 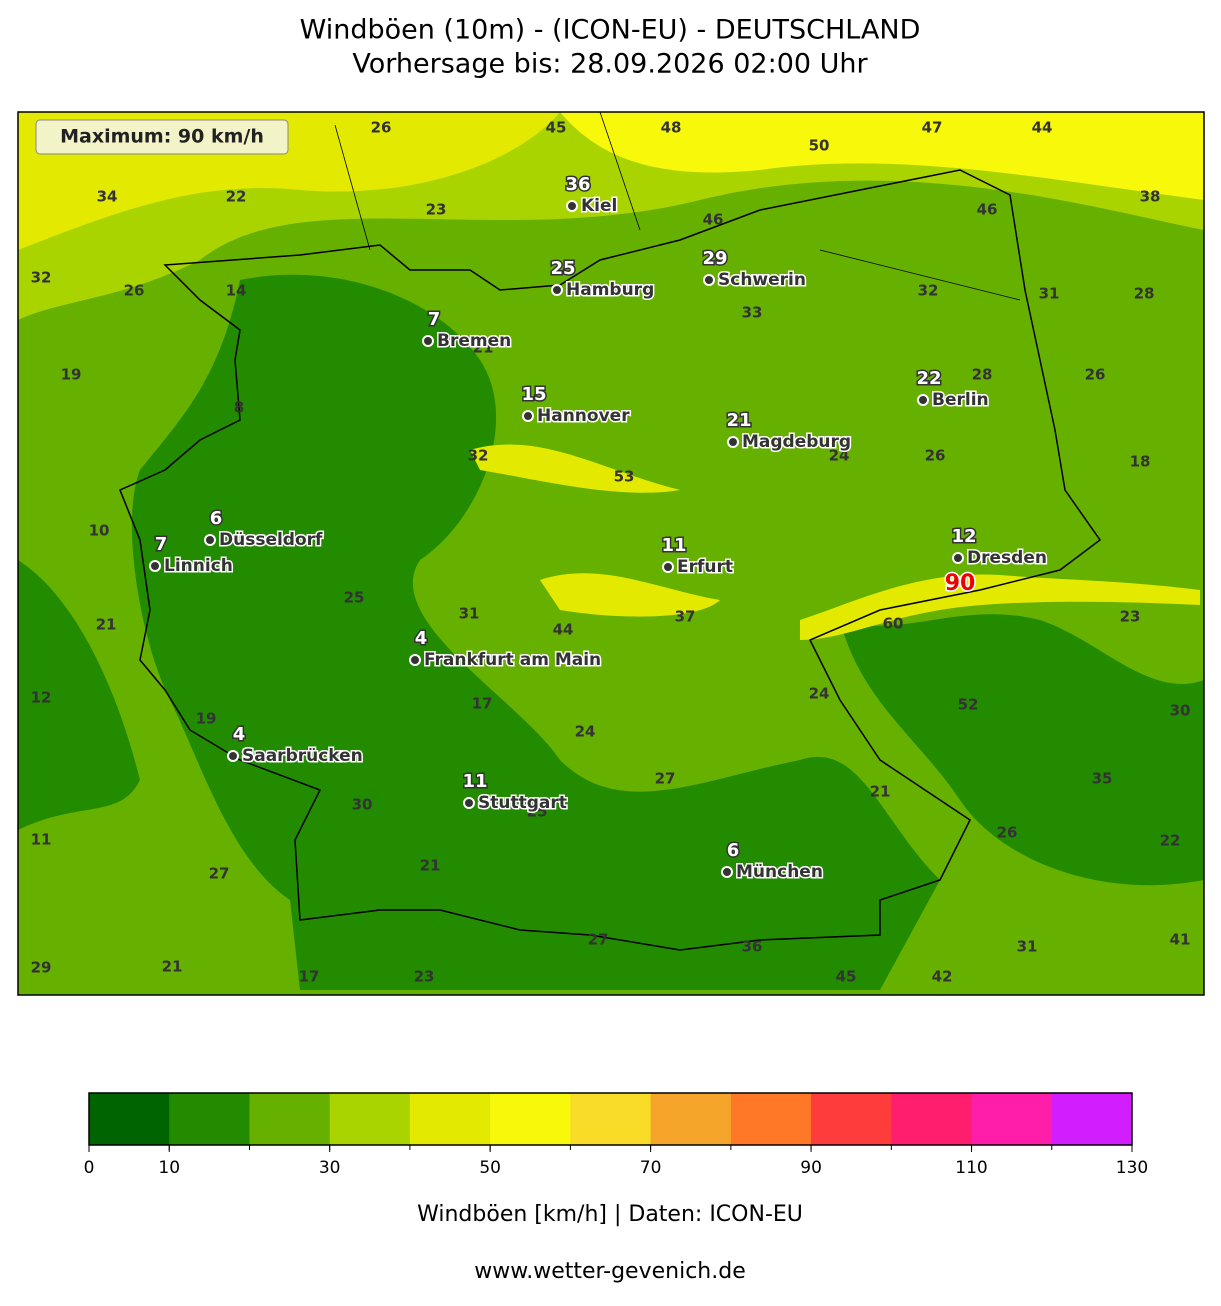 I want to click on grid-value: 41, so click(x=1180, y=940).